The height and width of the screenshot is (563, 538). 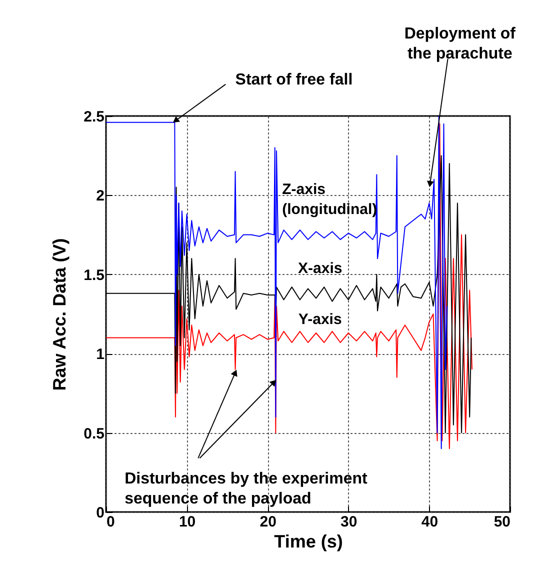 I want to click on annotation: Disturbances by the experiment sequence of the payload, so click(x=246, y=489).